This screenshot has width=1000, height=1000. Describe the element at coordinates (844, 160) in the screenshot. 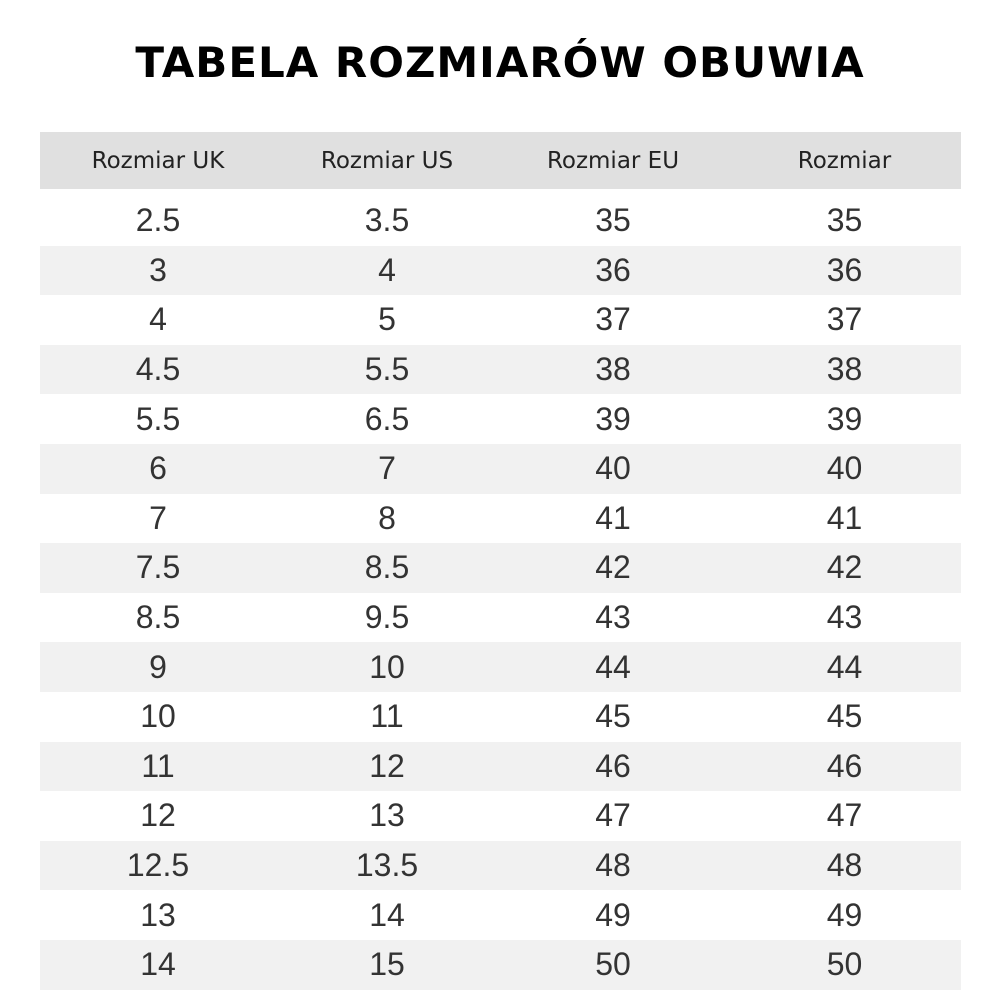

I see `header-size: Rozmiar` at that location.